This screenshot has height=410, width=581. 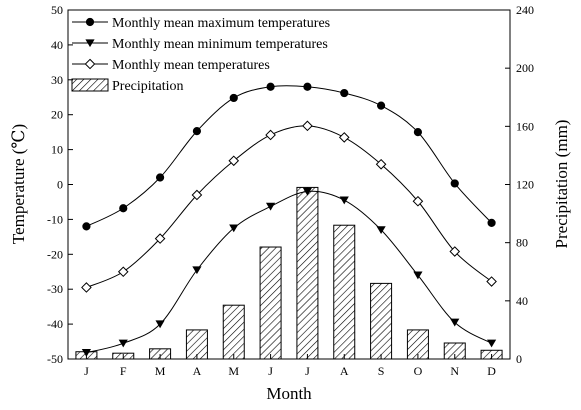 I want to click on left-tick-label: 20, so click(x=57, y=115).